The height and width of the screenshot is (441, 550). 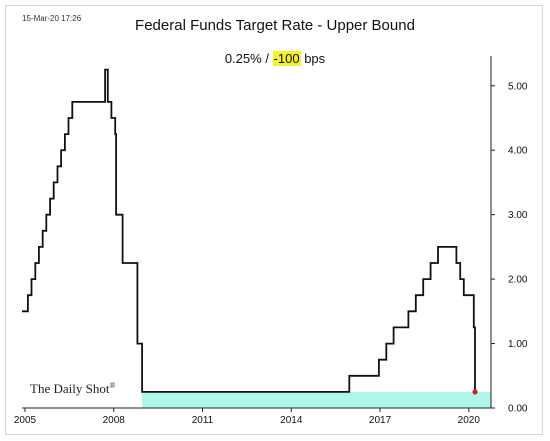 I want to click on y-tick-label: 0.00, so click(x=518, y=409).